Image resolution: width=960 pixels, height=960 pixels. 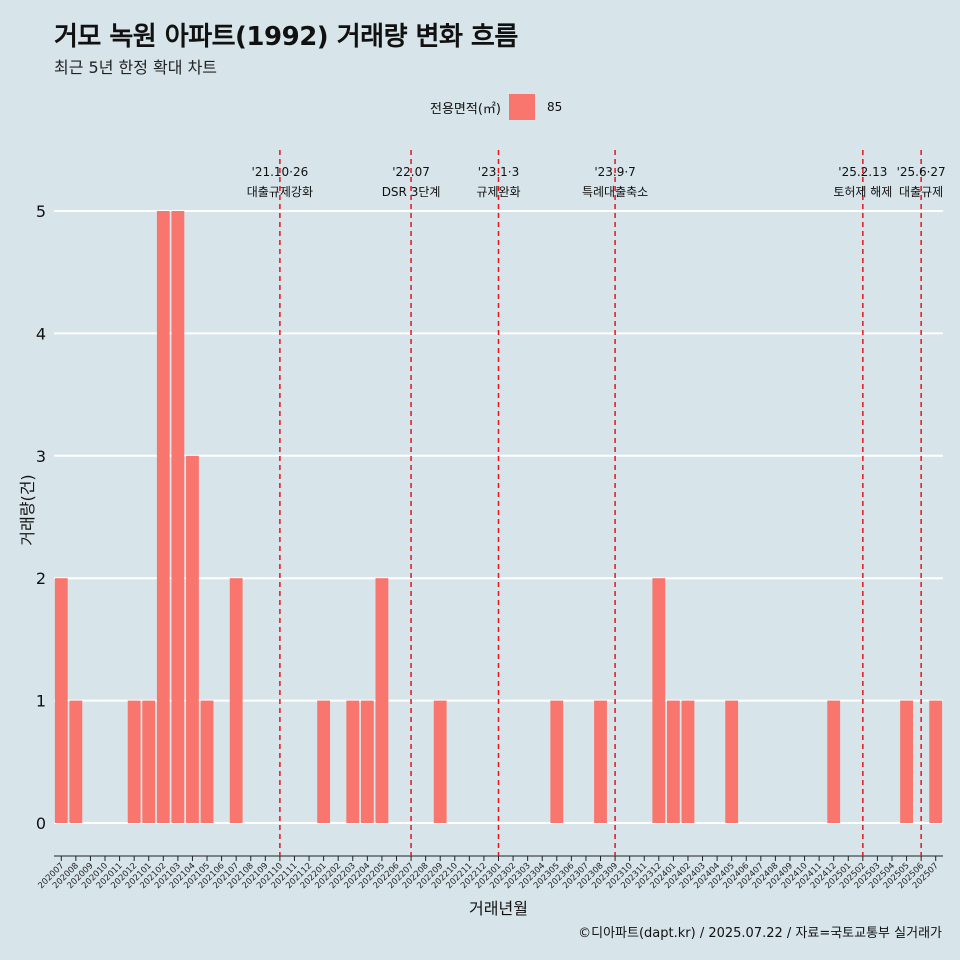 What do you see at coordinates (41, 211) in the screenshot?
I see `y-tick-label: 5` at bounding box center [41, 211].